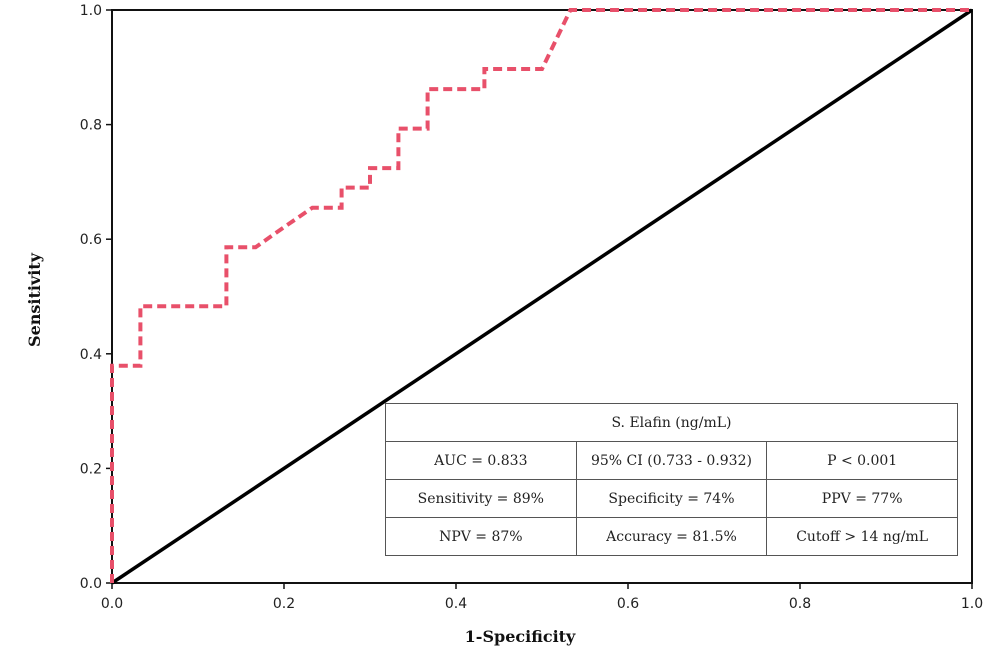  Describe the element at coordinates (112, 604) in the screenshot. I see `x-tick-label: 0.0` at that location.